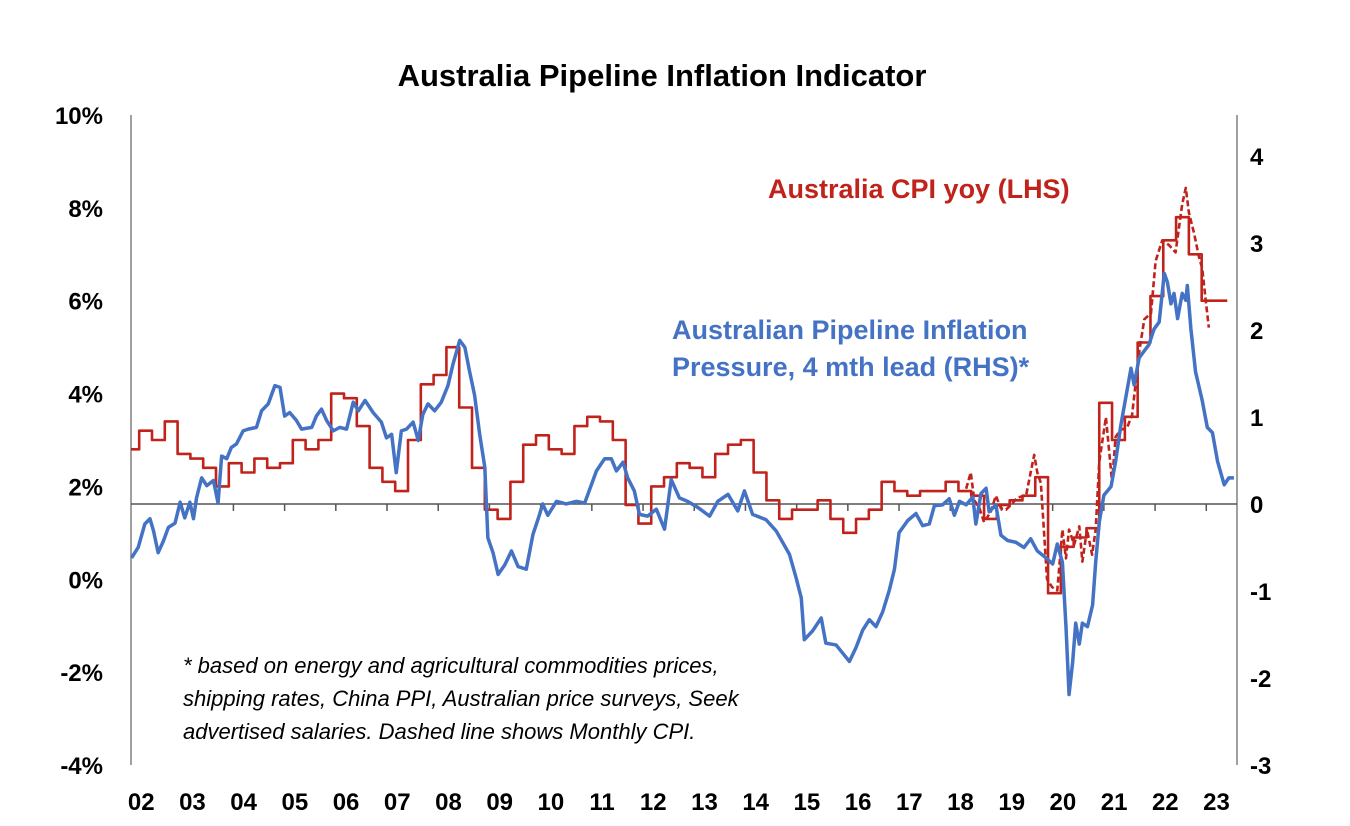 The width and height of the screenshot is (1350, 826). What do you see at coordinates (85, 302) in the screenshot?
I see `left-tick-label: 6%` at bounding box center [85, 302].